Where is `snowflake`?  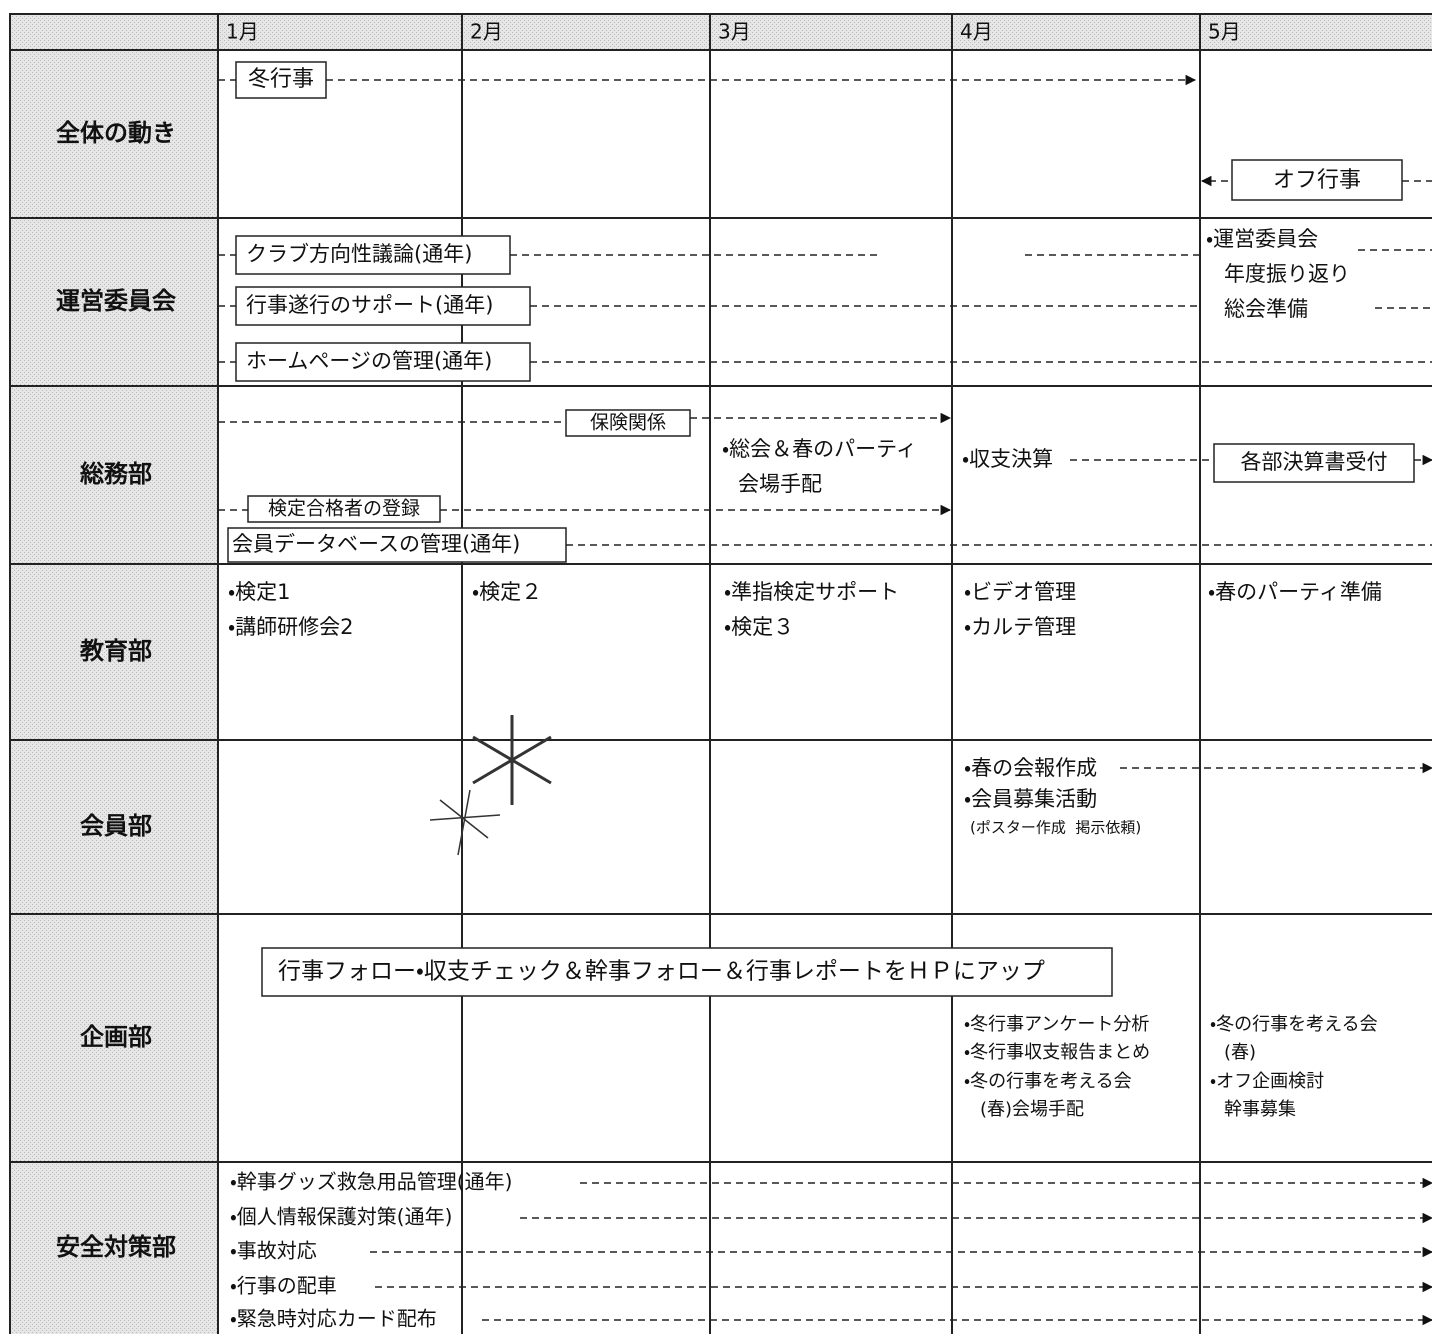
snowflake is located at coordinates (490, 785).